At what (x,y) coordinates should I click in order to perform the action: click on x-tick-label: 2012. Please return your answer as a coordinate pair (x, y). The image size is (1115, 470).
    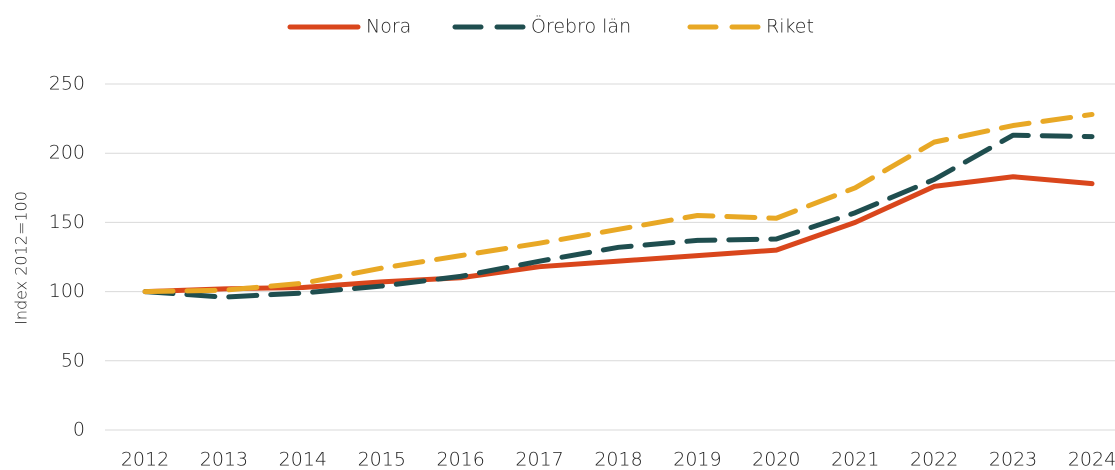
    Looking at the image, I should click on (145, 459).